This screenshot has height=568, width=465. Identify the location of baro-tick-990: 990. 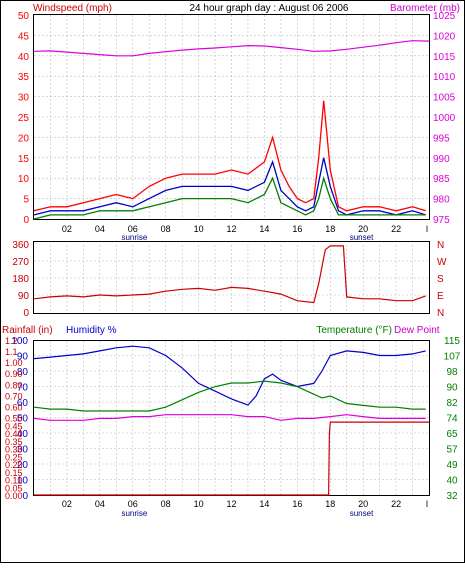
(441, 159).